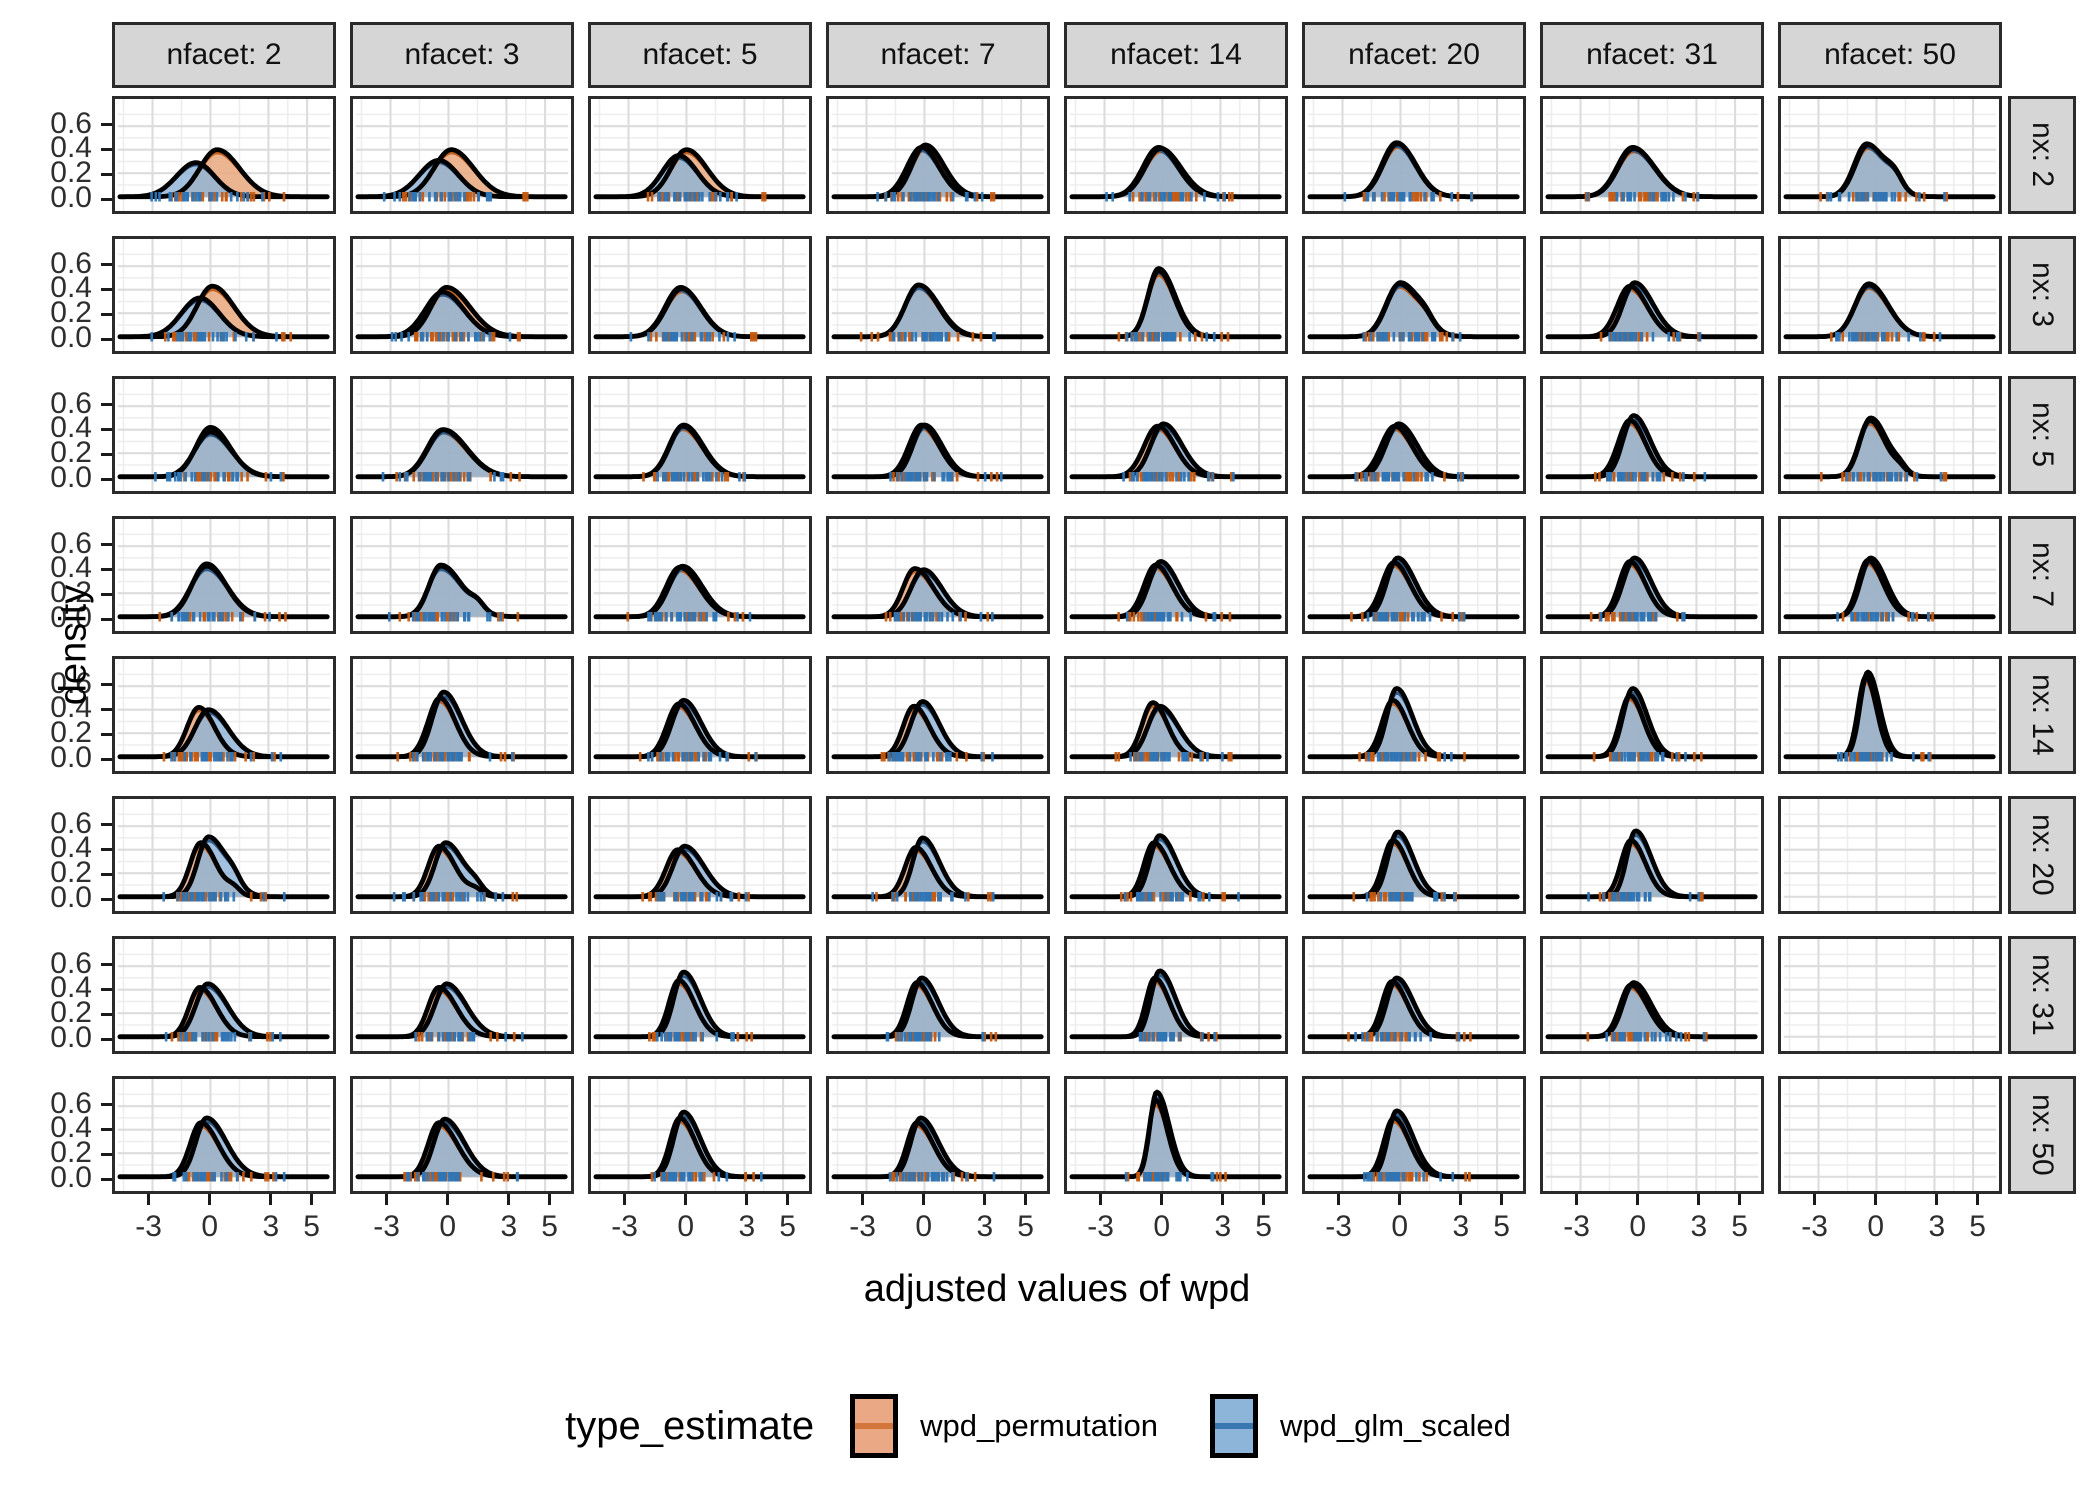  What do you see at coordinates (1652, 575) in the screenshot?
I see `density-panel-nx7-nfacet31` at bounding box center [1652, 575].